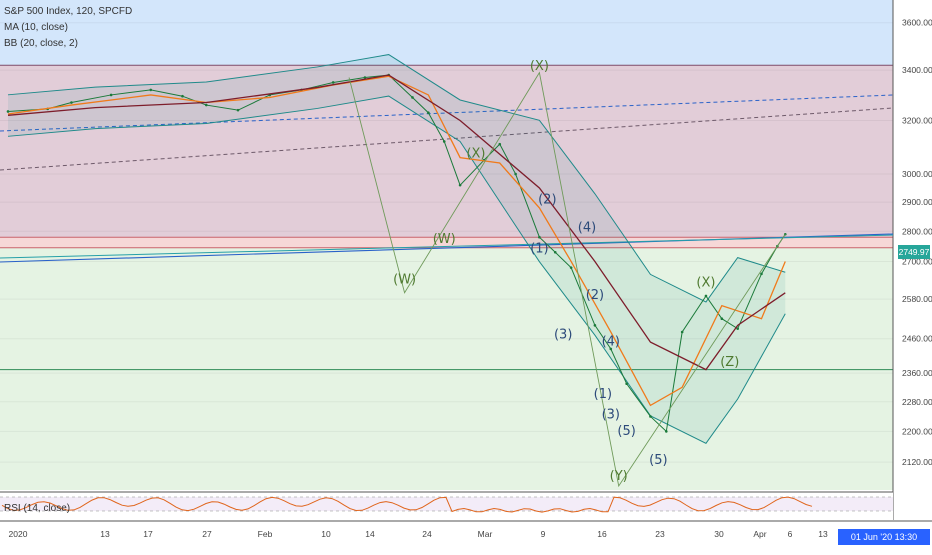  I want to click on x-tick-label: 6, so click(790, 534).